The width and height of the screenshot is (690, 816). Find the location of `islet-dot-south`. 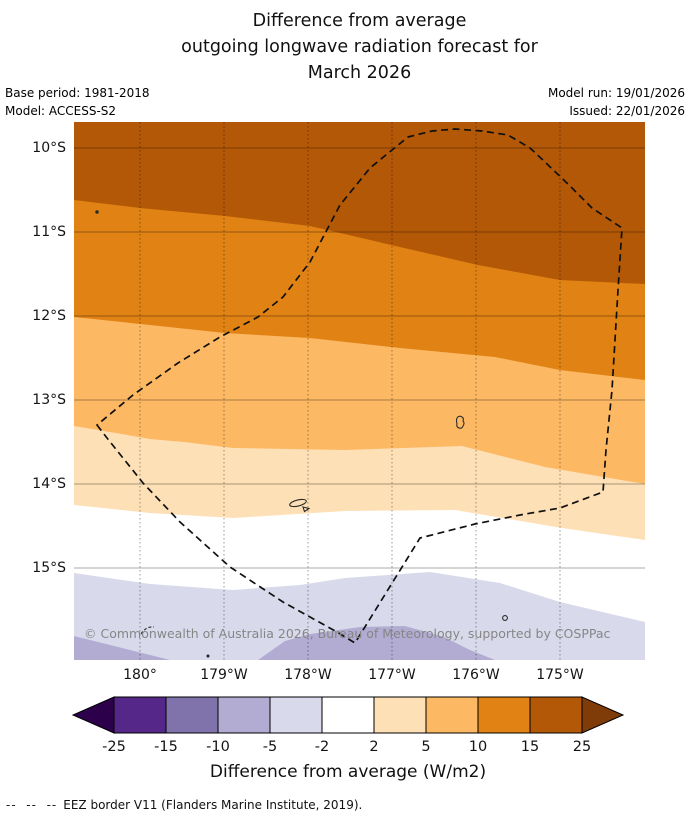

islet-dot-south is located at coordinates (208, 656).